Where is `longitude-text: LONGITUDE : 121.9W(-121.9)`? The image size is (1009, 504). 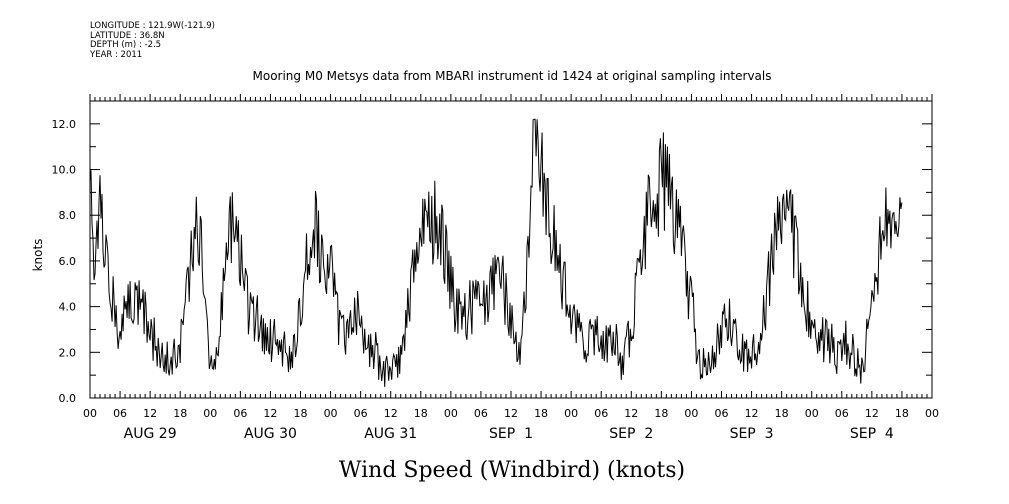 longitude-text: LONGITUDE : 121.9W(-121.9) is located at coordinates (152, 26).